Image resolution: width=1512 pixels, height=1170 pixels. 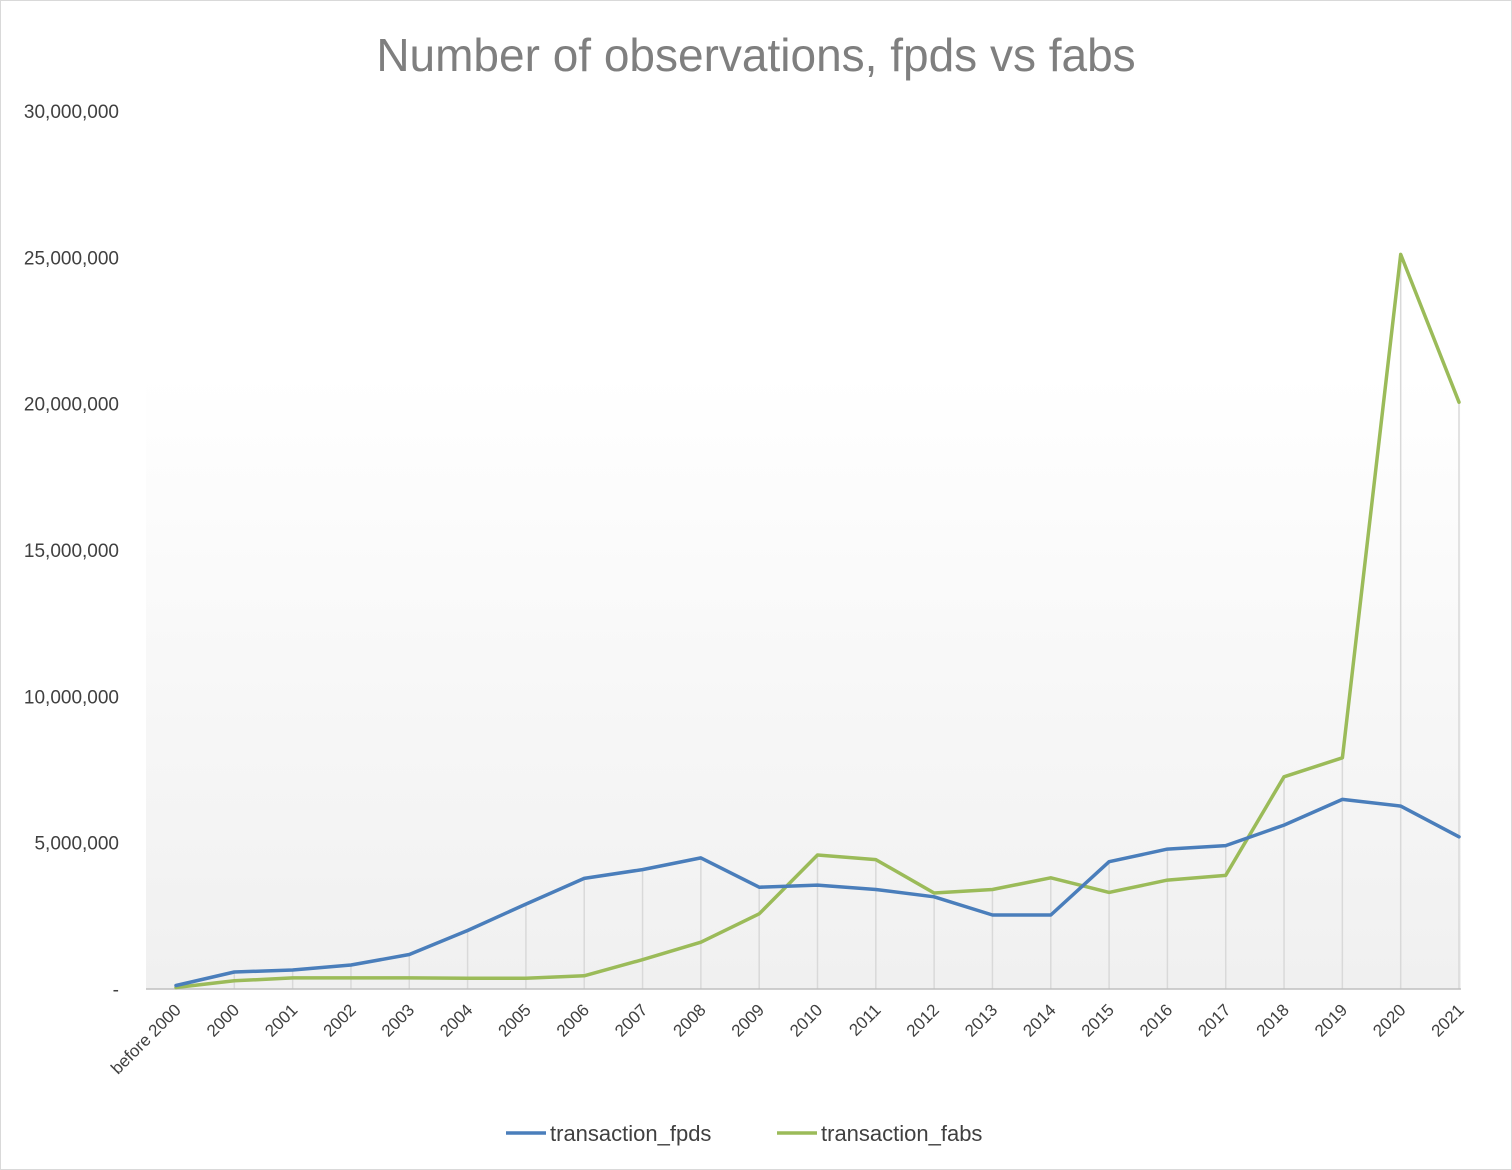 What do you see at coordinates (573, 1020) in the screenshot?
I see `x-tick-label: 2006` at bounding box center [573, 1020].